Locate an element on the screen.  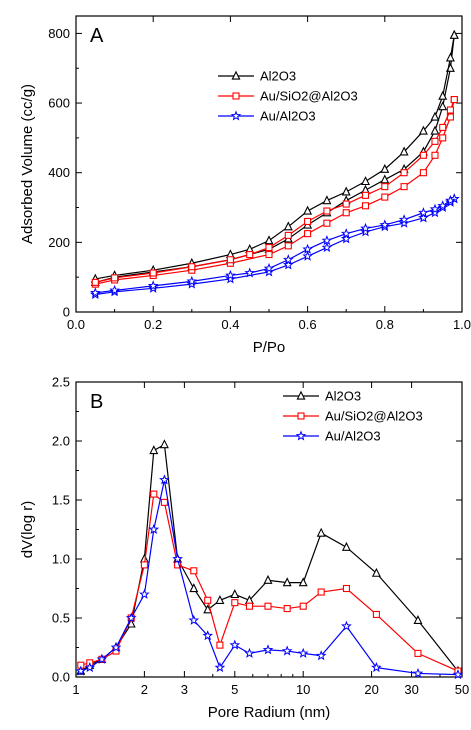
x-tick-label: 50 is located at coordinates (462, 689).